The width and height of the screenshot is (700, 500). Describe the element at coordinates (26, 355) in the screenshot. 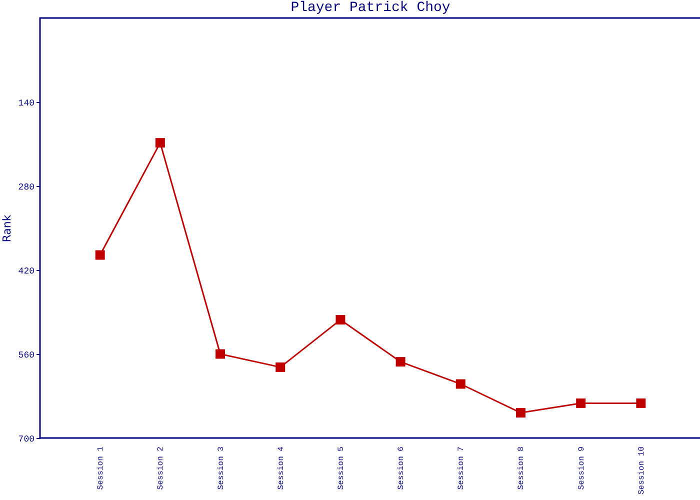

I see `y-tick-label: 560` at that location.